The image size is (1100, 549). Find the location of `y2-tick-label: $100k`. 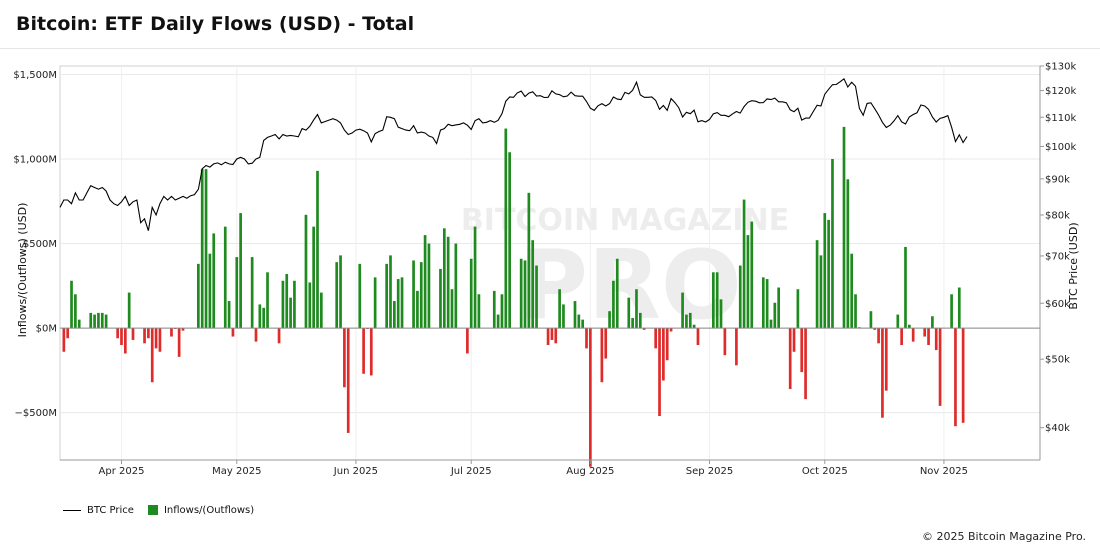

y2-tick-label: $100k is located at coordinates (1060, 147).